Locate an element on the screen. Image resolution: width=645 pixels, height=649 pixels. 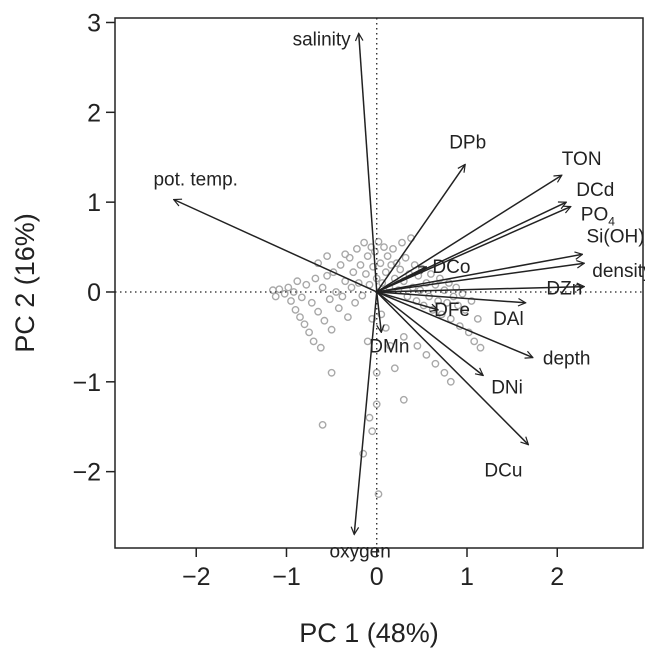
loading-label-dfe: DFe is located at coordinates (452, 310).